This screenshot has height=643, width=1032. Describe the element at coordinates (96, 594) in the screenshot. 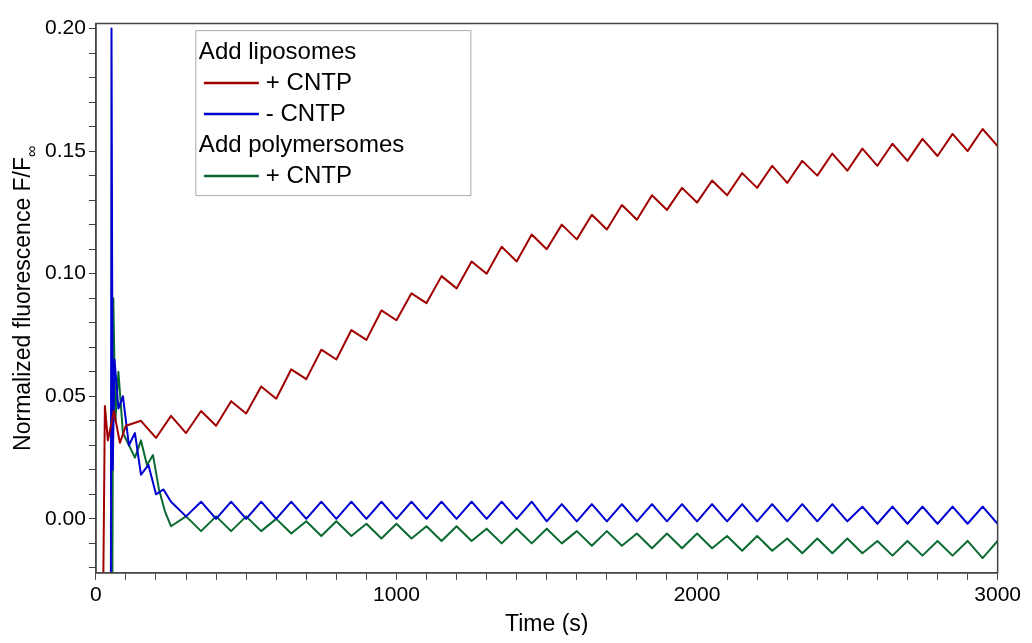

I see `x-tick-label: 0` at that location.